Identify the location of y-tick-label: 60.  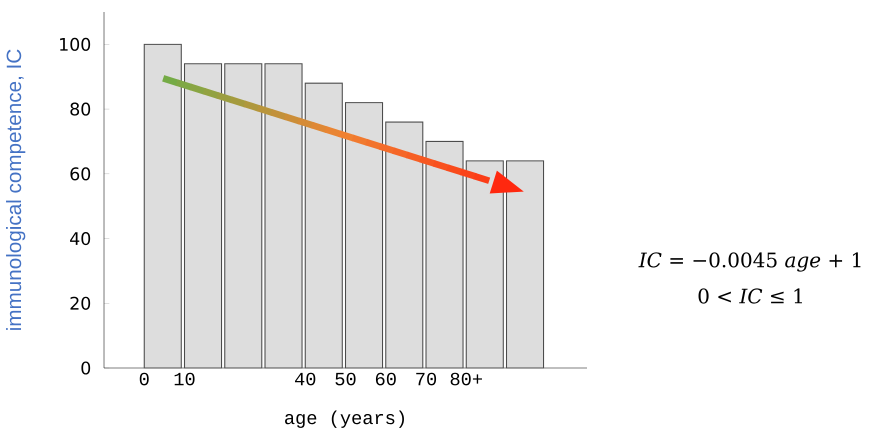
(80, 173).